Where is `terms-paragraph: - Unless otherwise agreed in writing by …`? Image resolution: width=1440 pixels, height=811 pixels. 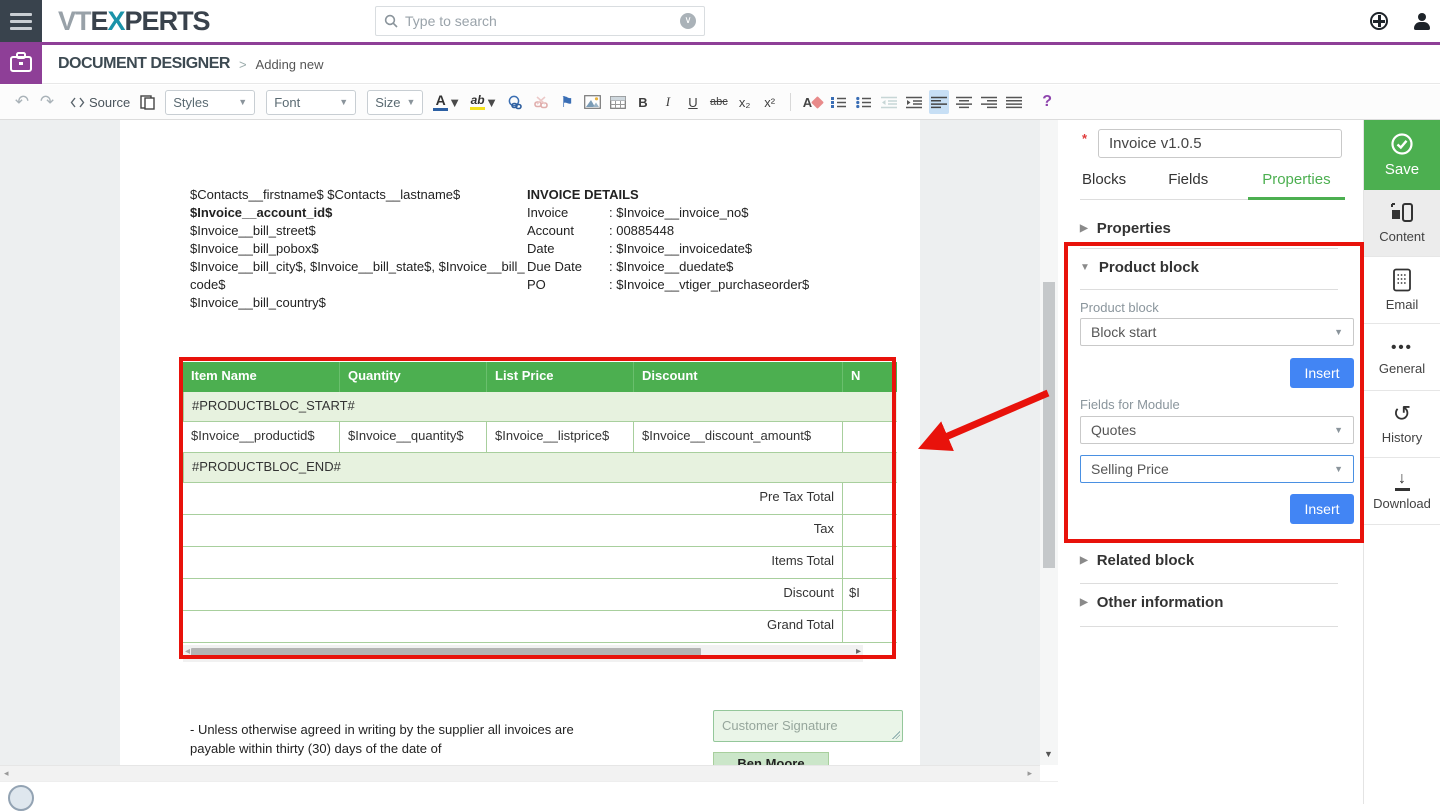
terms-paragraph: - Unless otherwise agreed in writing by … is located at coordinates (382, 739).